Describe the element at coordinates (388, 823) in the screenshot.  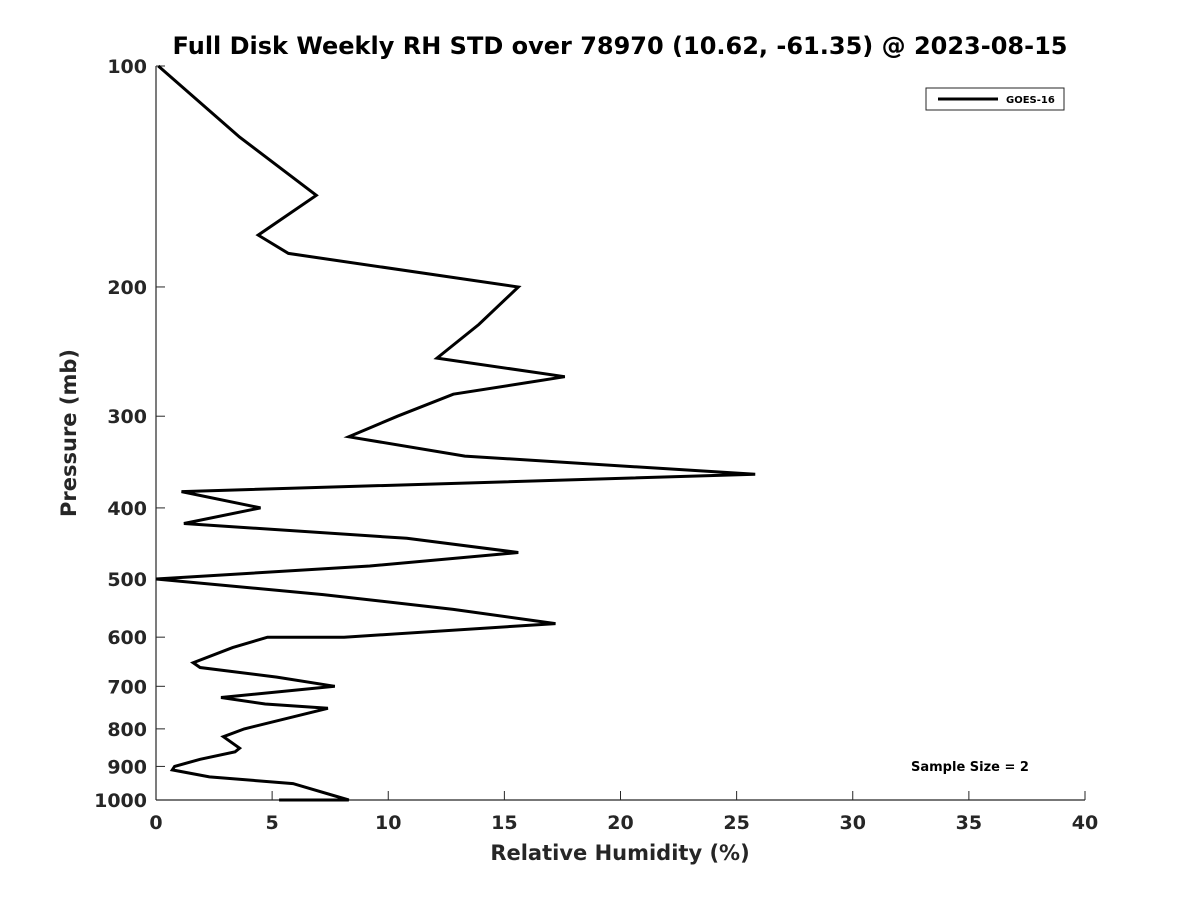
I see `x-tick-label: 10` at that location.